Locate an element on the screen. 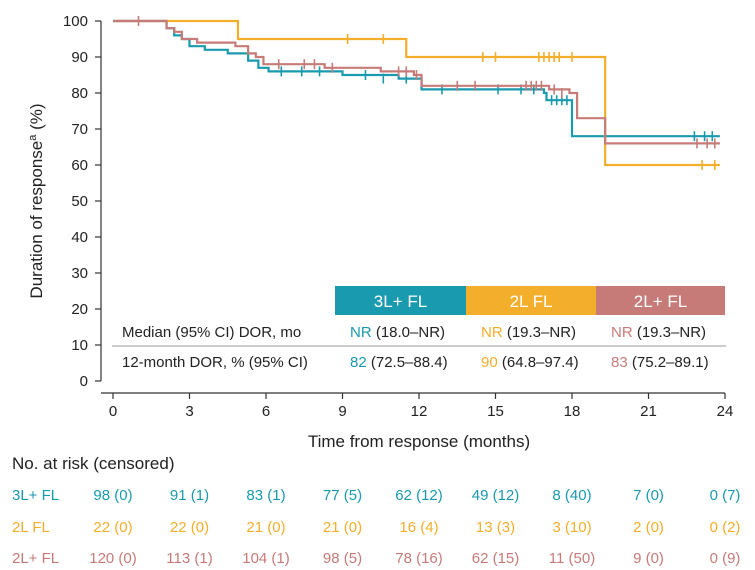 This screenshot has height=570, width=755. risk-value: 3 (10) is located at coordinates (571, 527).